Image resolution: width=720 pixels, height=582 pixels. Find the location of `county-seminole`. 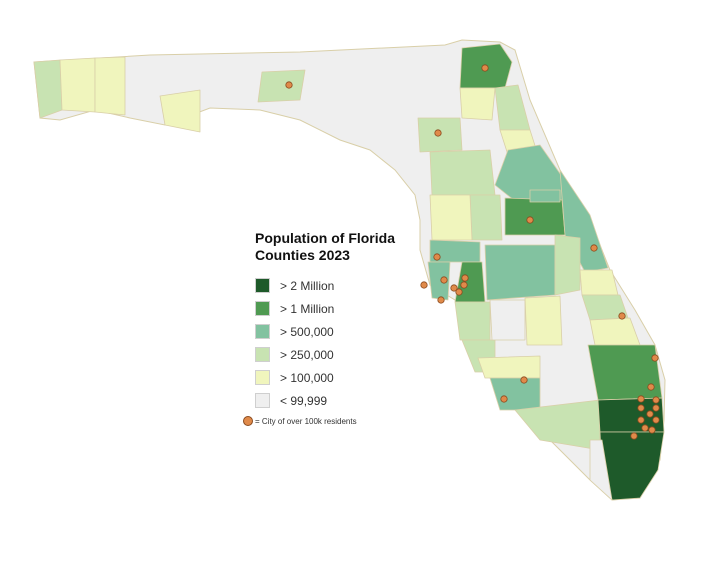

county-seminole is located at coordinates (545, 196).